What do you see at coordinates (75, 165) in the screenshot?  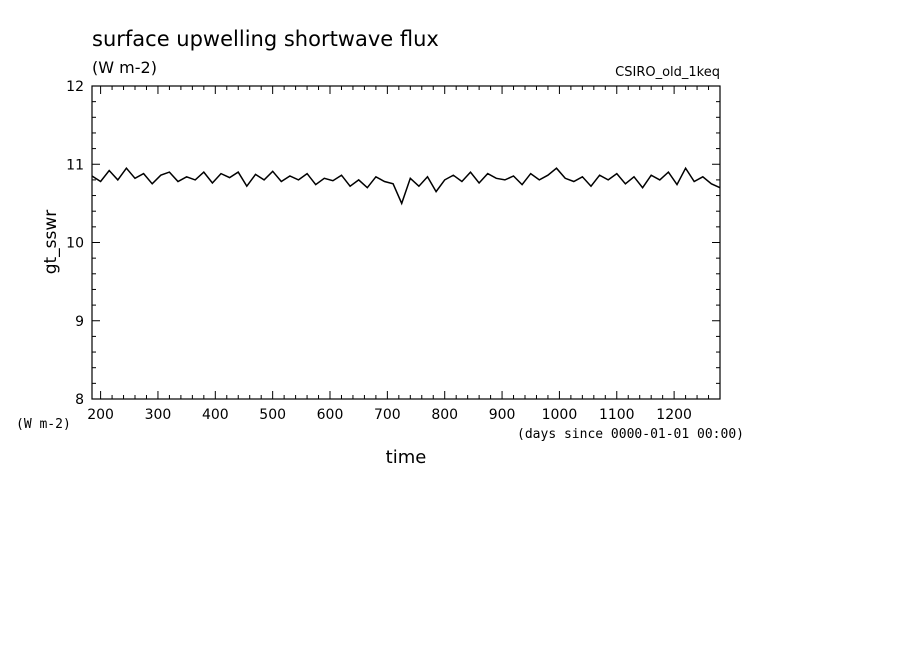 I see `y-tick-label: 11` at bounding box center [75, 165].